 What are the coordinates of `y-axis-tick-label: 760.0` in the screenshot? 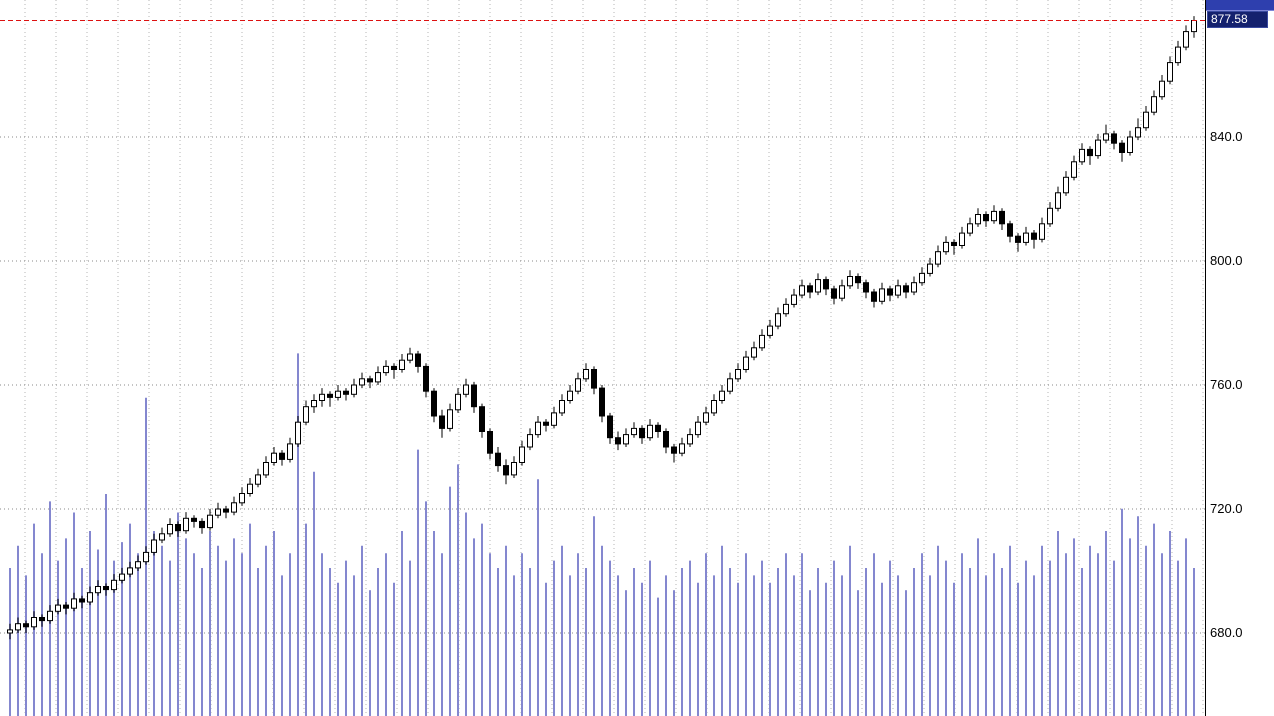 It's located at (1226, 384).